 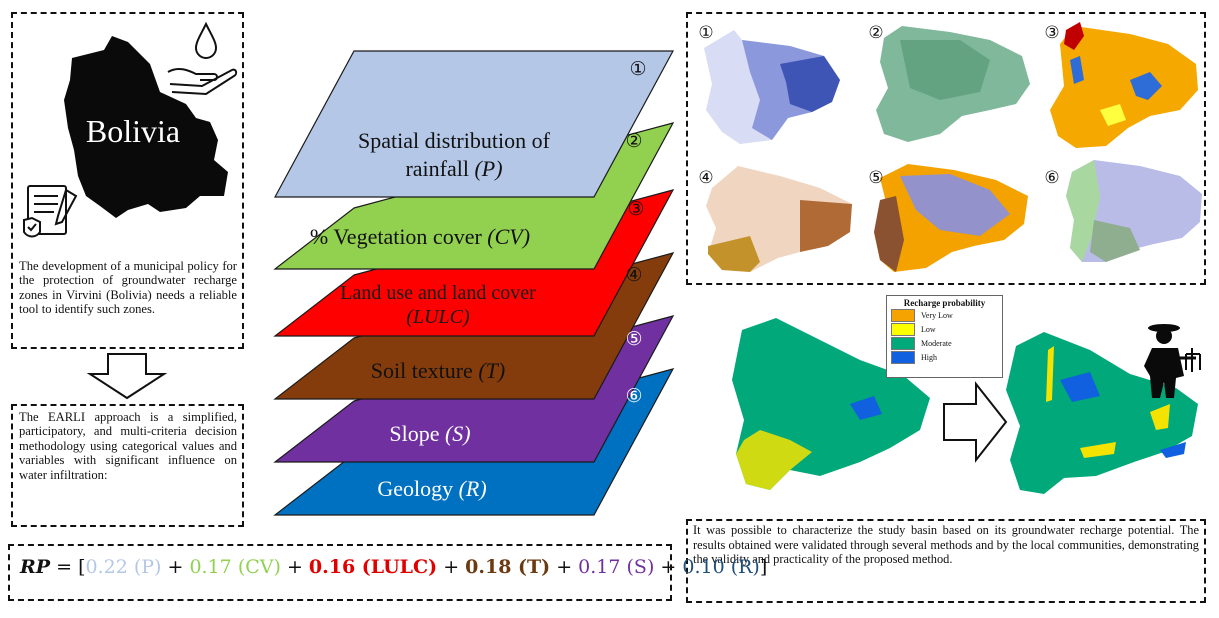 What do you see at coordinates (635, 209) in the screenshot?
I see `layer-3-number: ③` at bounding box center [635, 209].